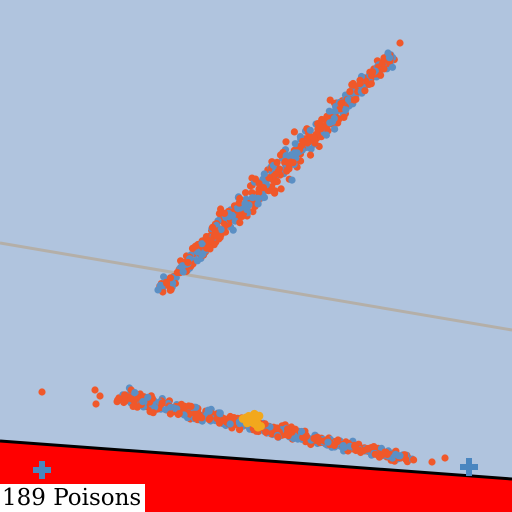 This screenshot has height=512, width=512. I want to click on particle-cloud-lower, so click(243, 425).